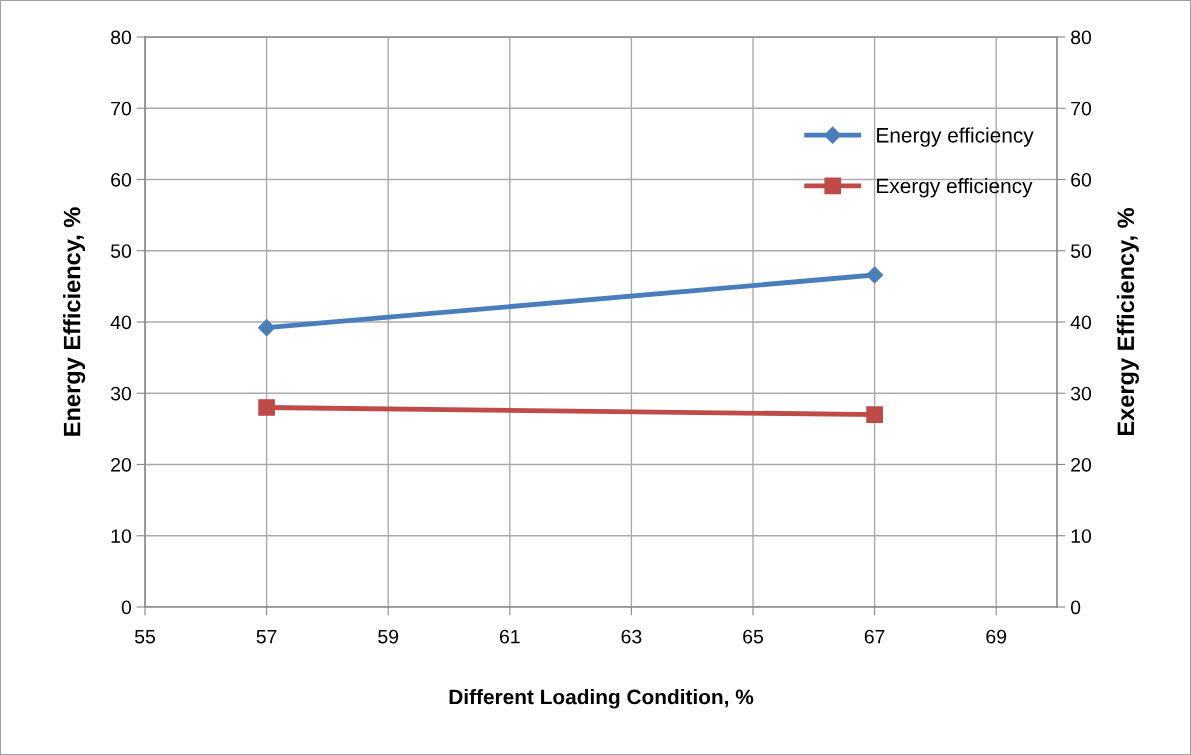 The width and height of the screenshot is (1191, 755). I want to click on x-tick-label: 59, so click(388, 636).